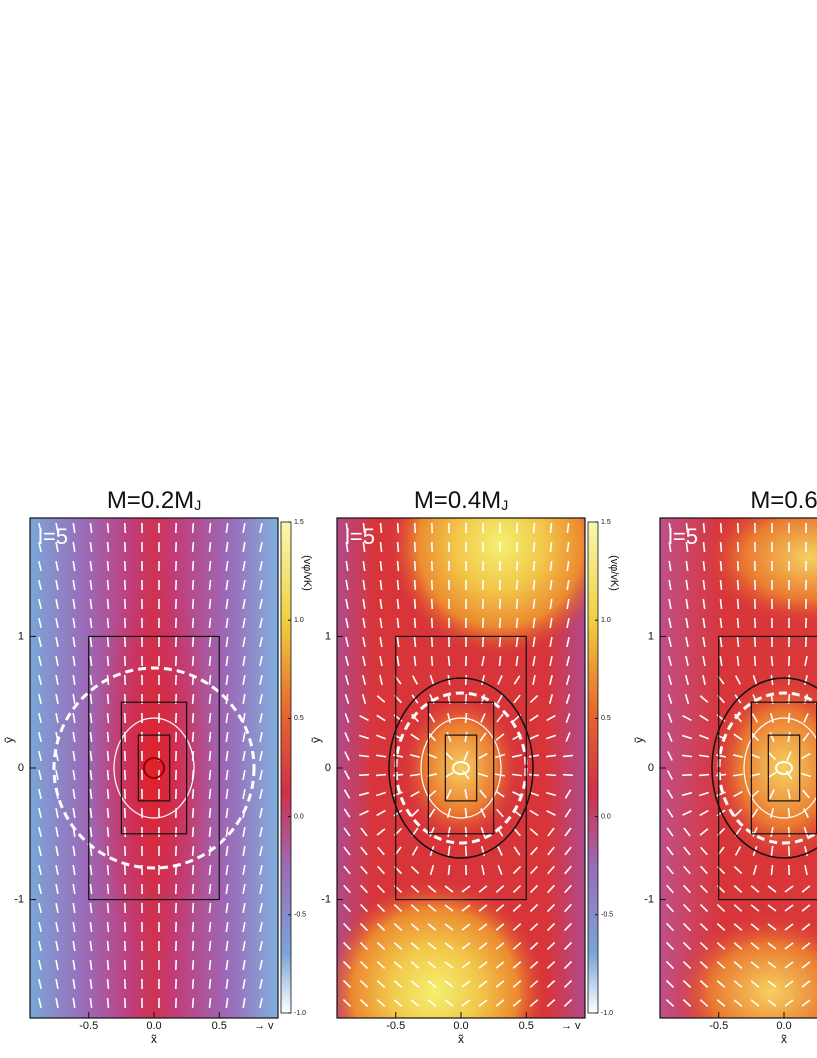  Describe the element at coordinates (360, 536) in the screenshot. I see `panel-label: l=5` at that location.